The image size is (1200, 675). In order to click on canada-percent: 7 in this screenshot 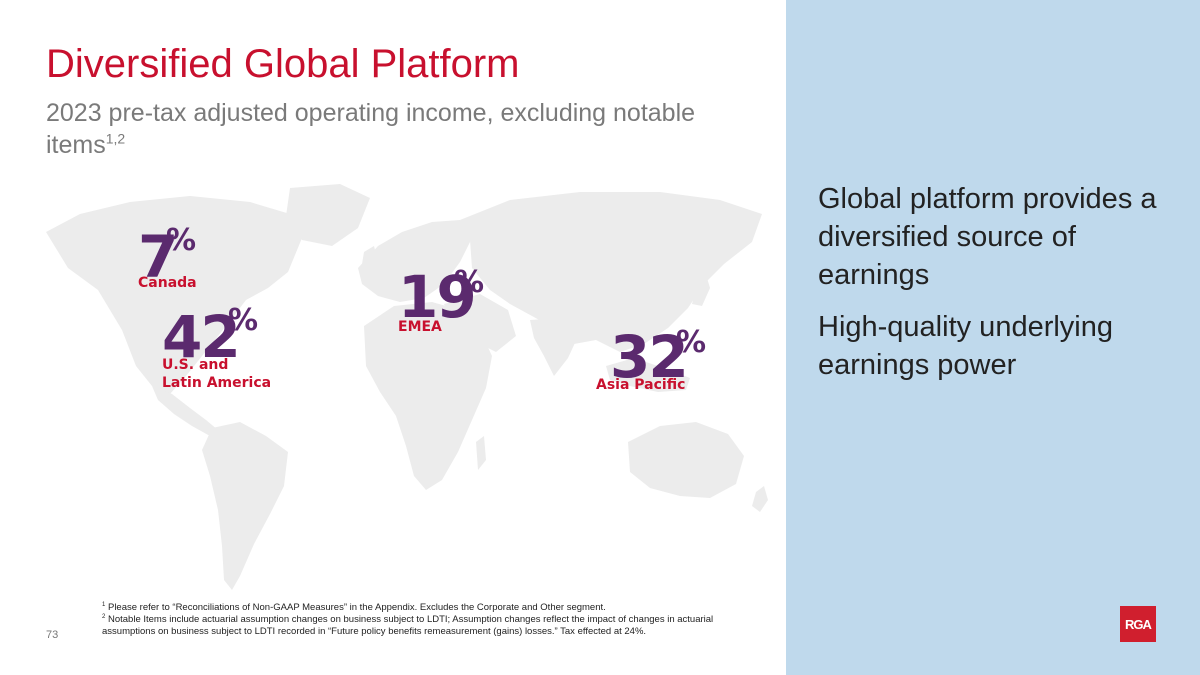, I will do `click(158, 257)`.